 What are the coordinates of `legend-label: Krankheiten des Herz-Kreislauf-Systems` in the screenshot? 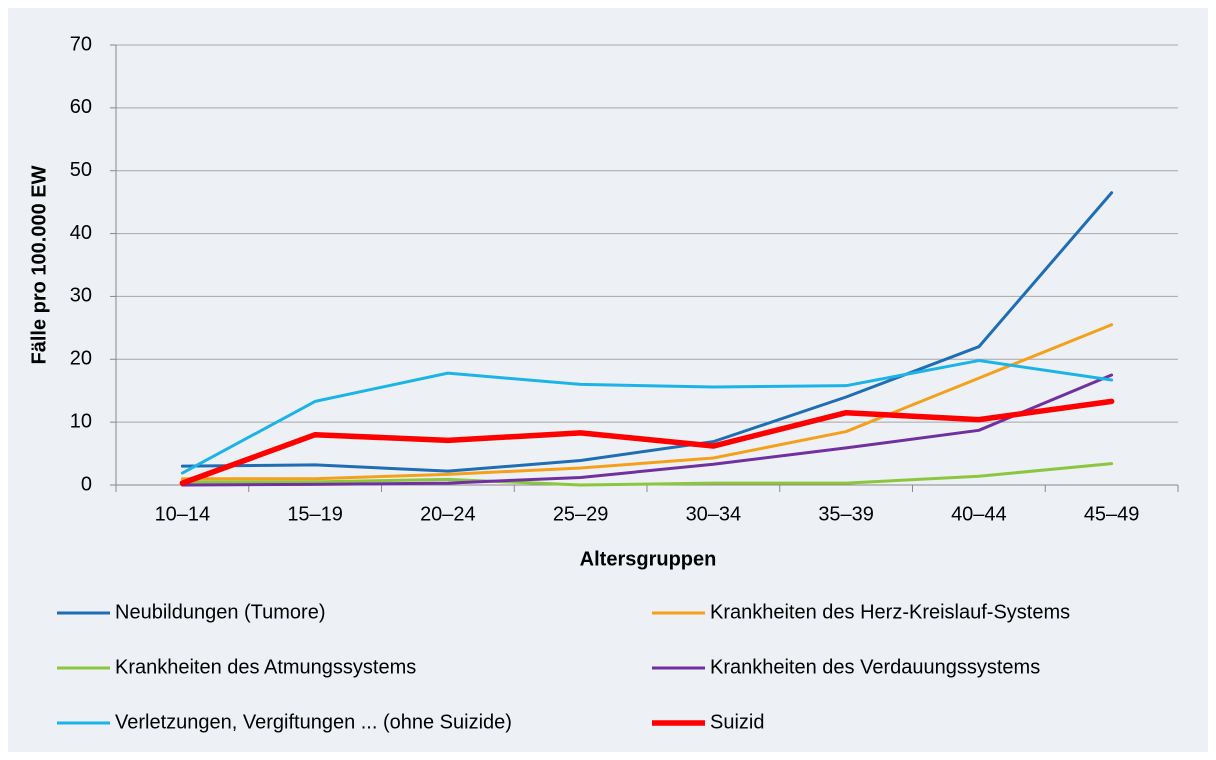 It's located at (890, 612).